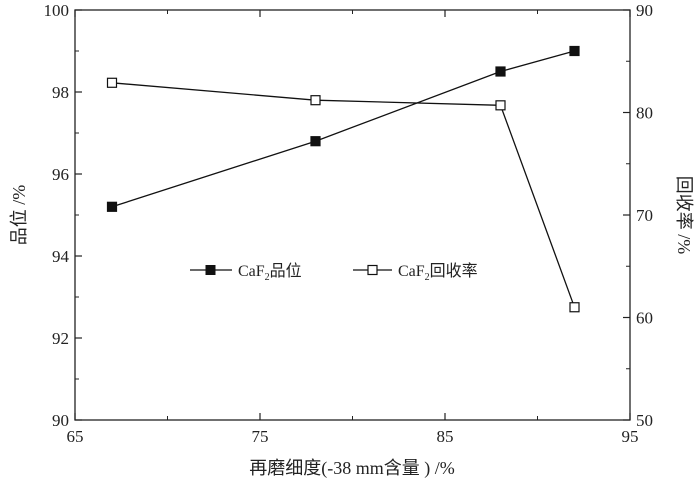 The image size is (700, 485). Describe the element at coordinates (630, 436) in the screenshot. I see `x-tick-label: 95` at that location.